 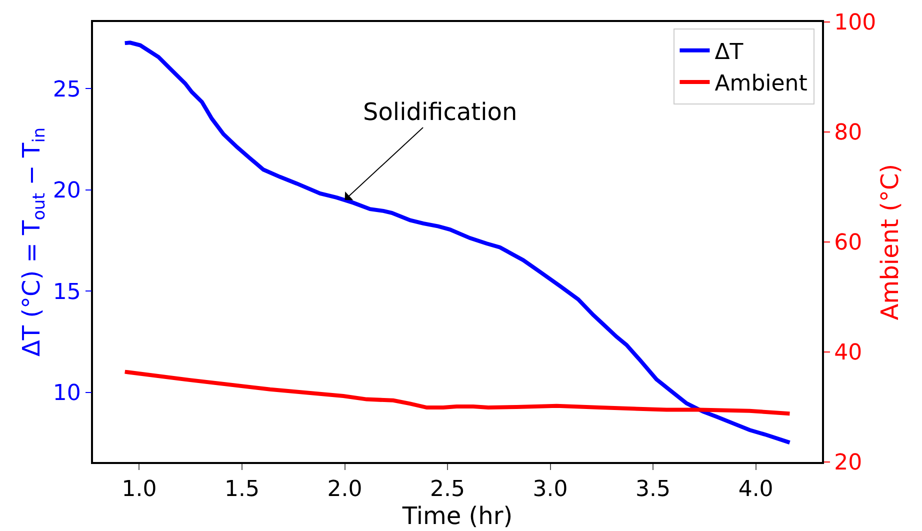 I want to click on y-tick-label: 15, so click(x=66, y=292).